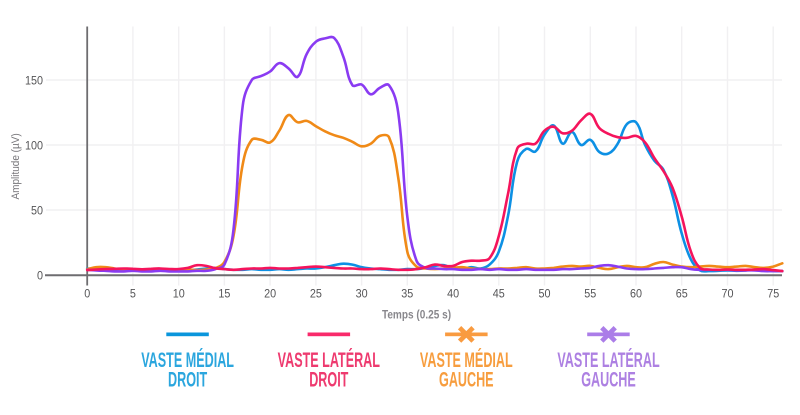 Image resolution: width=800 pixels, height=415 pixels. What do you see at coordinates (179, 294) in the screenshot?
I see `svg-text: 10` at bounding box center [179, 294].